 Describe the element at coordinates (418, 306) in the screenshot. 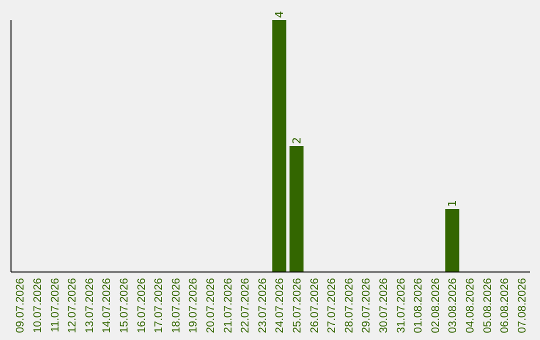

I see `x-tick-label: 01.08.2026` at that location.